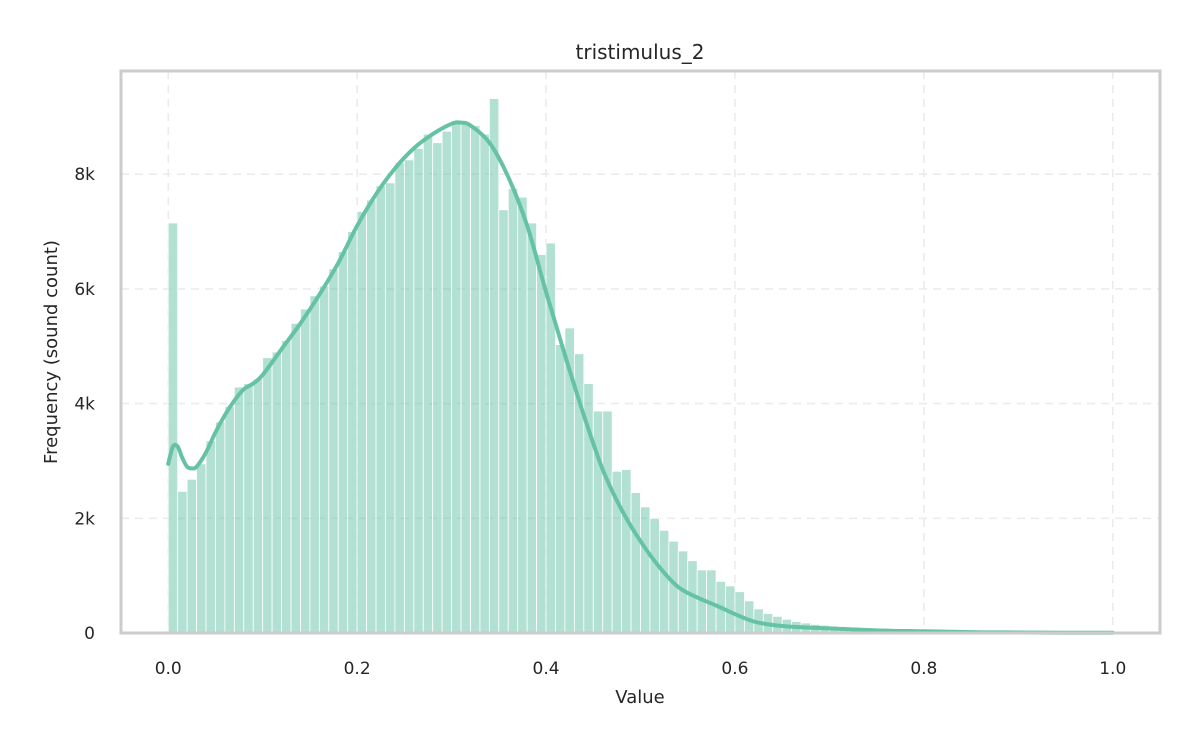 This screenshot has height=750, width=1200. Describe the element at coordinates (546, 669) in the screenshot. I see `x-tick-label: 0.4` at that location.